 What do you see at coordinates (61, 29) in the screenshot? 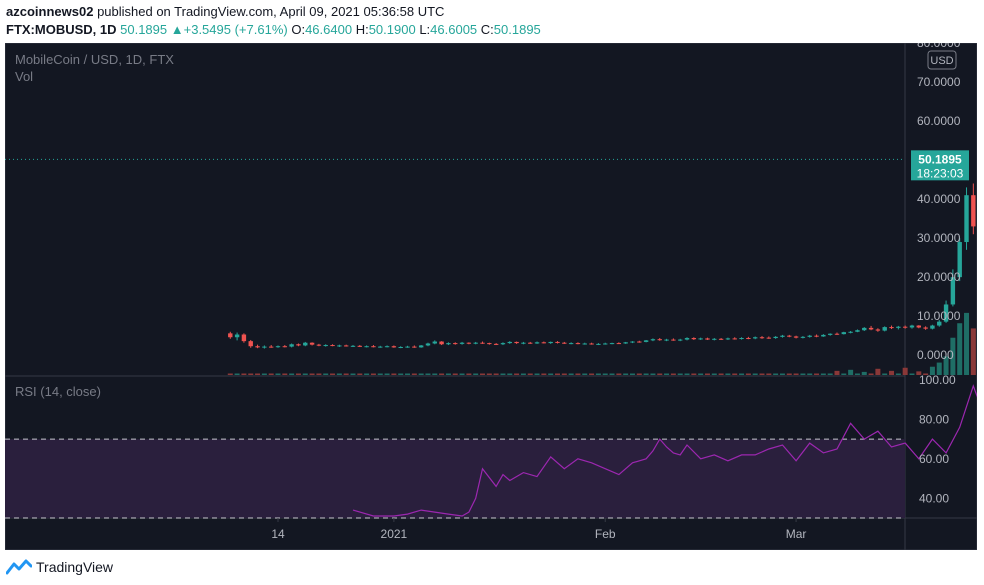
I see `symbol-label: FTX:MOBUSD, 1D` at bounding box center [61, 29].